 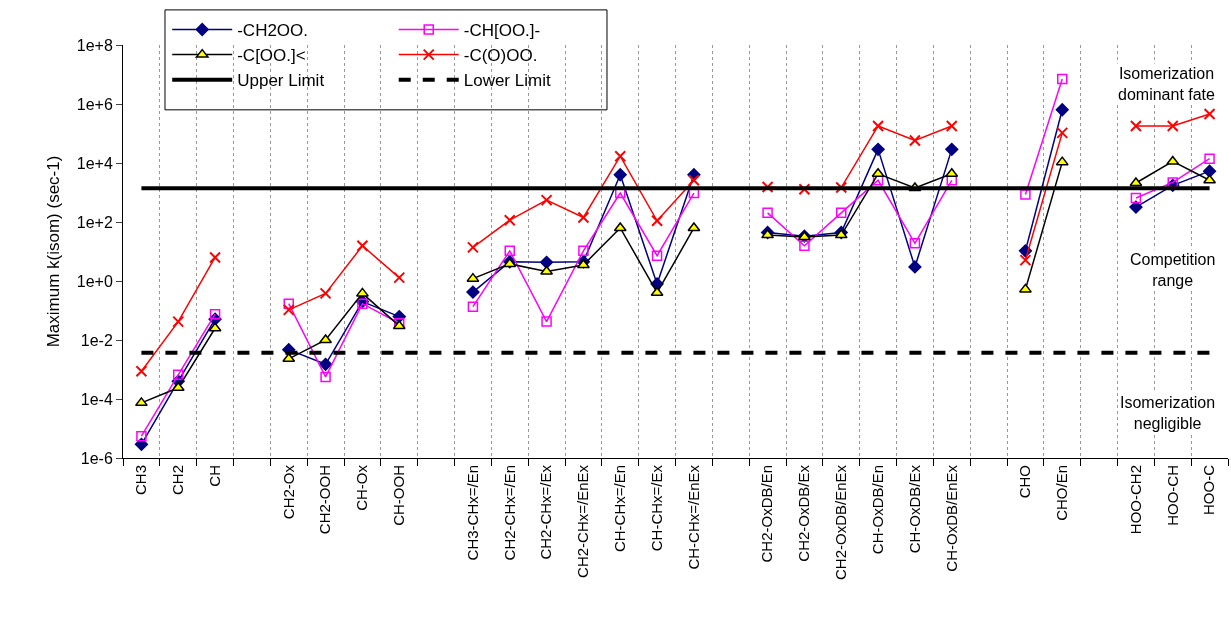 I want to click on annotation: Isomerization negligible, so click(x=1168, y=413).